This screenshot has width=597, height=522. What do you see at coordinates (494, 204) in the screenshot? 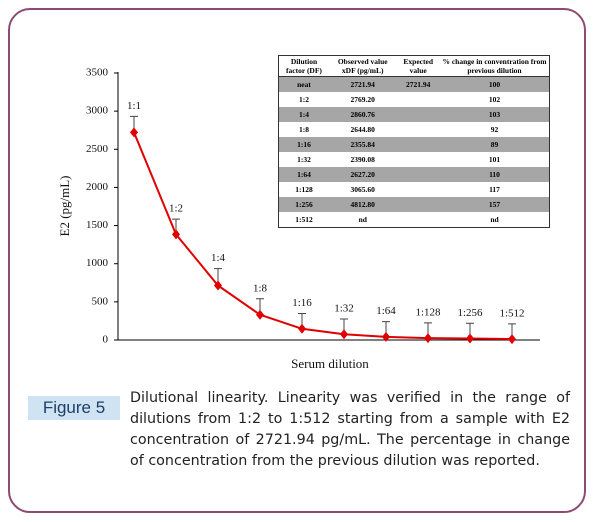
I see `table-cell: 157` at bounding box center [494, 204].